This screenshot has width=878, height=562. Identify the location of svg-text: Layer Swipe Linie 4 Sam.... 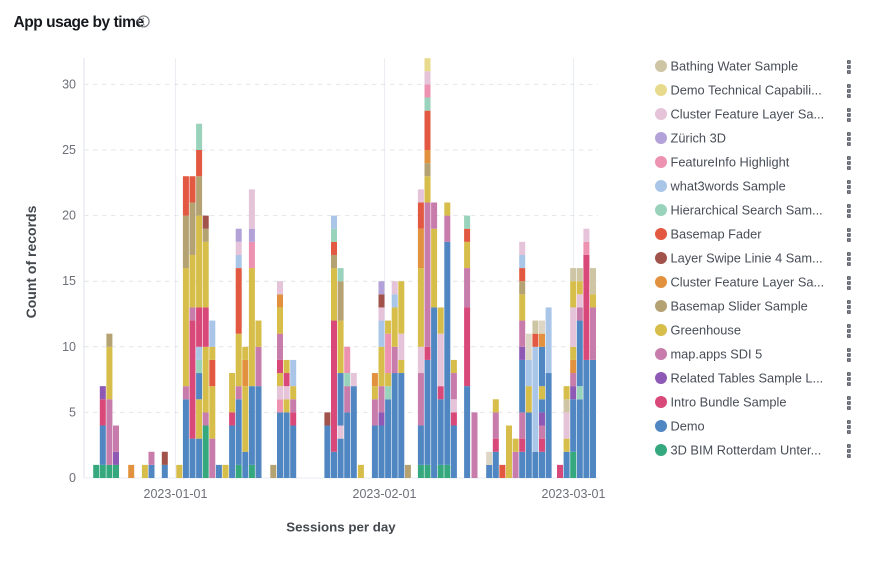
(747, 258).